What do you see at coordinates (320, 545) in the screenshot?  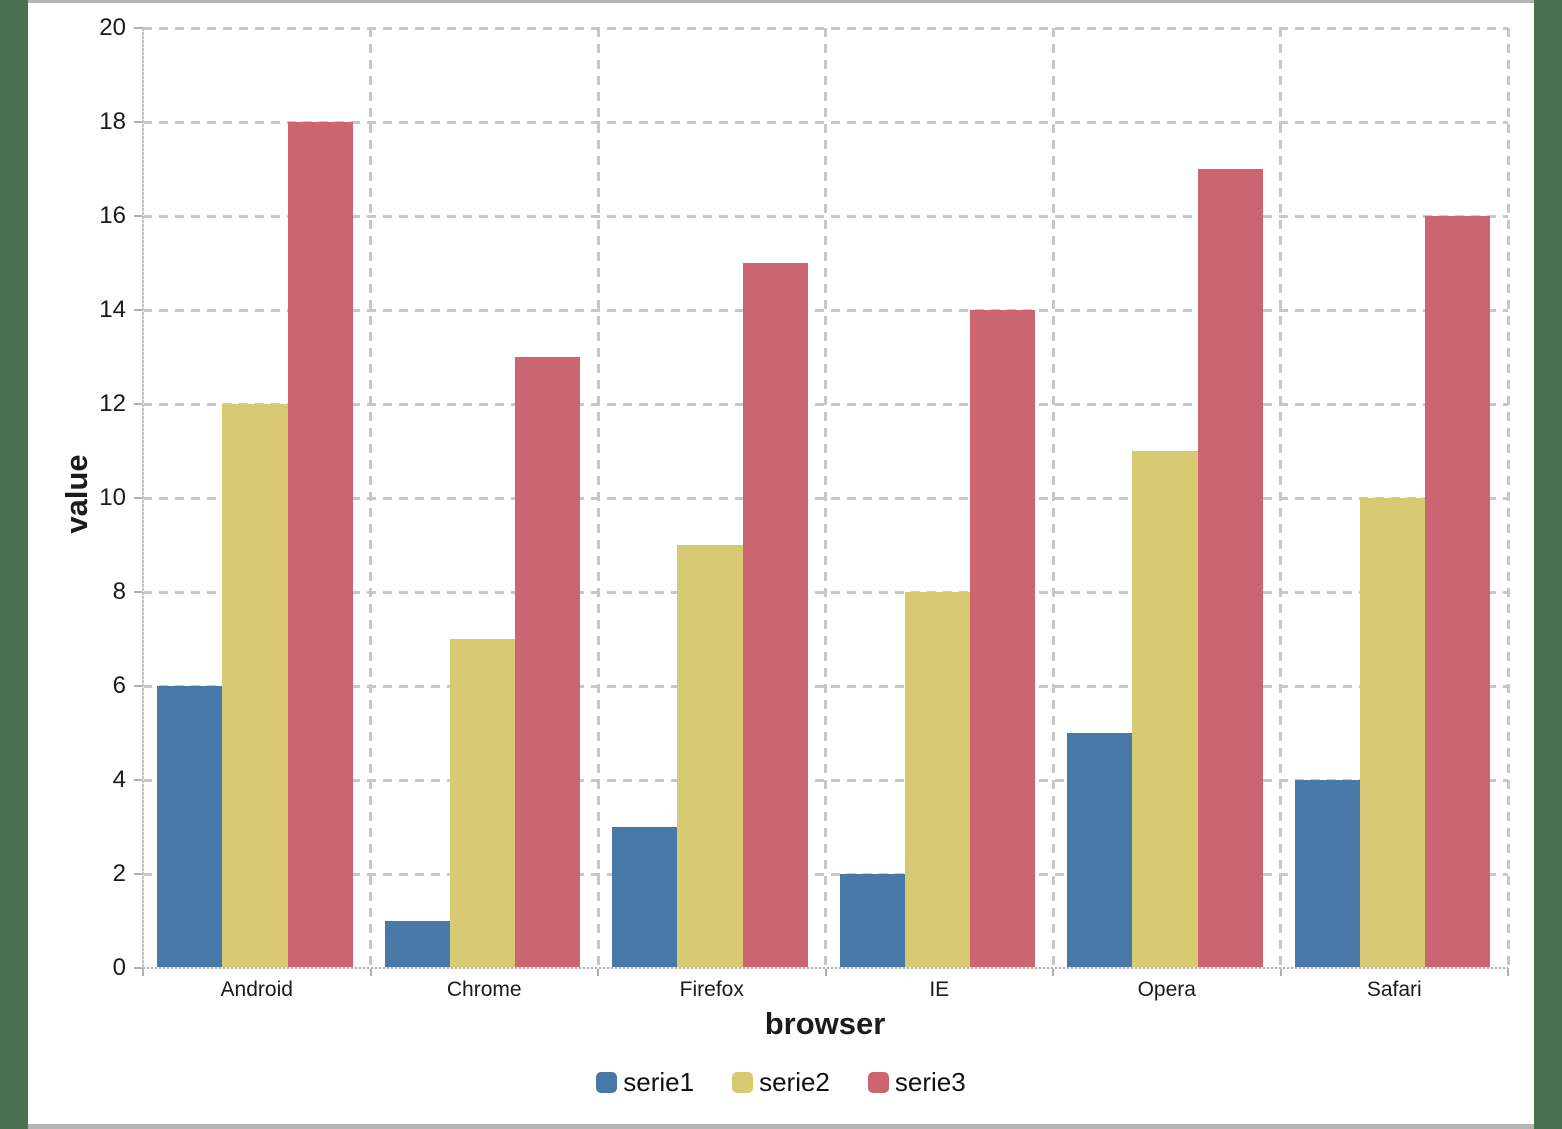 I see `bar-android-serie3` at bounding box center [320, 545].